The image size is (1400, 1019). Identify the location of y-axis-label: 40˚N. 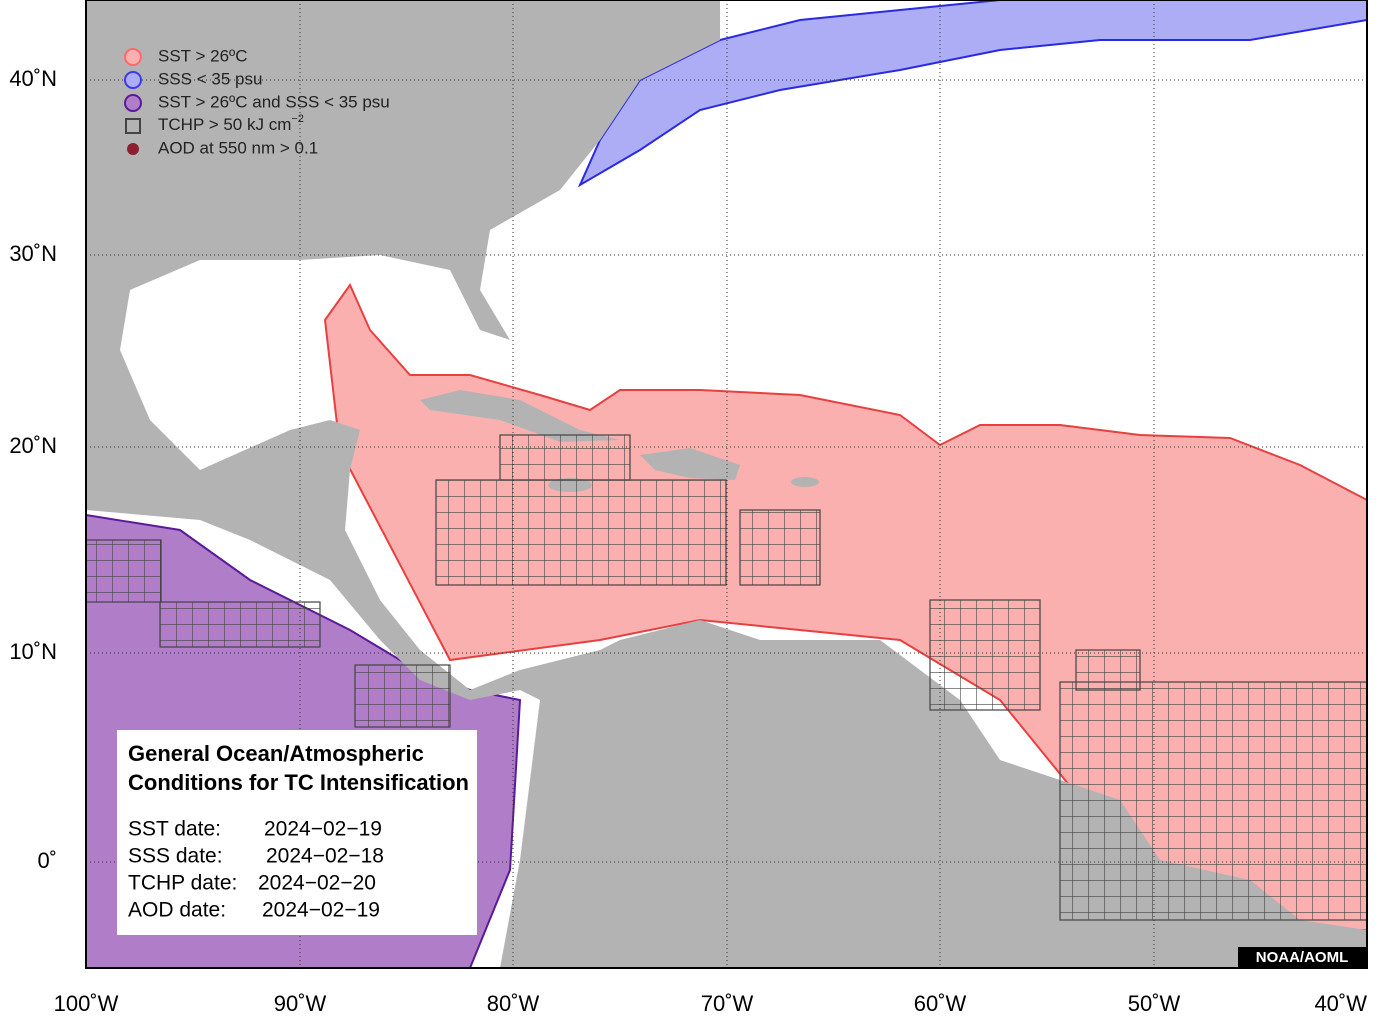
(33, 78).